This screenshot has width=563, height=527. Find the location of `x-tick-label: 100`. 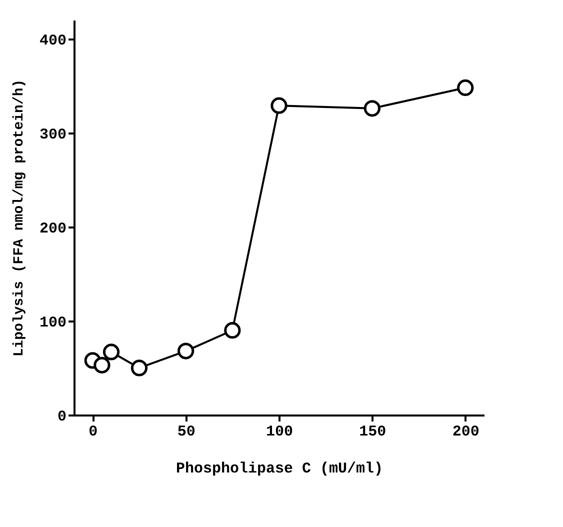

x-tick-label: 100 is located at coordinates (280, 432).